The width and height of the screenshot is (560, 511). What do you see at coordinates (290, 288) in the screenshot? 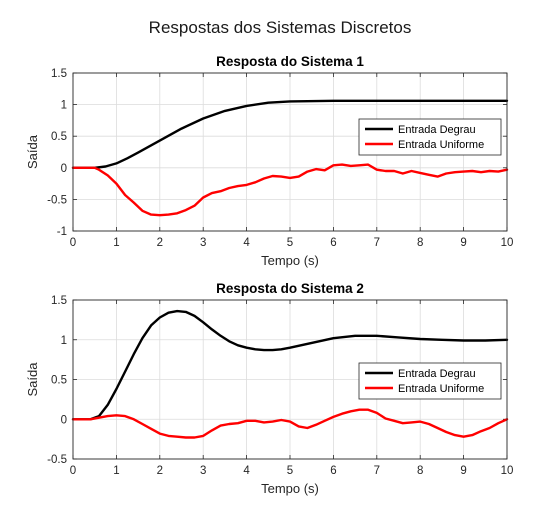
I see `subplot-title: Resposta do Sistema 2` at bounding box center [290, 288].